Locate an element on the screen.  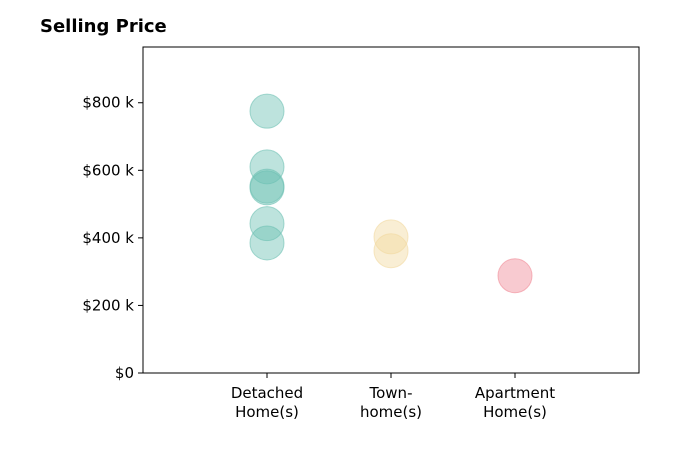
x-tick-label: Town-home(s) is located at coordinates (391, 402).